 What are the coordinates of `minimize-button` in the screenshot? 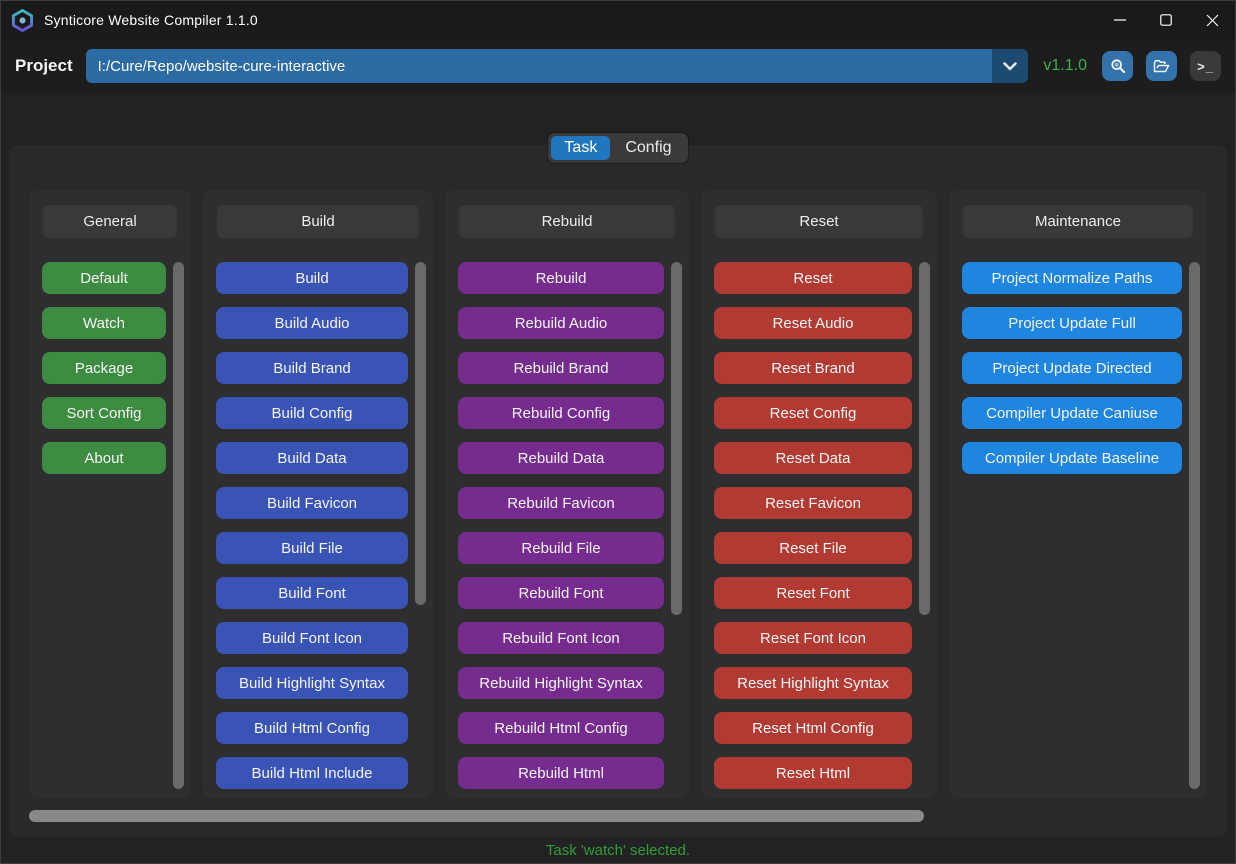 It's located at (1120, 20).